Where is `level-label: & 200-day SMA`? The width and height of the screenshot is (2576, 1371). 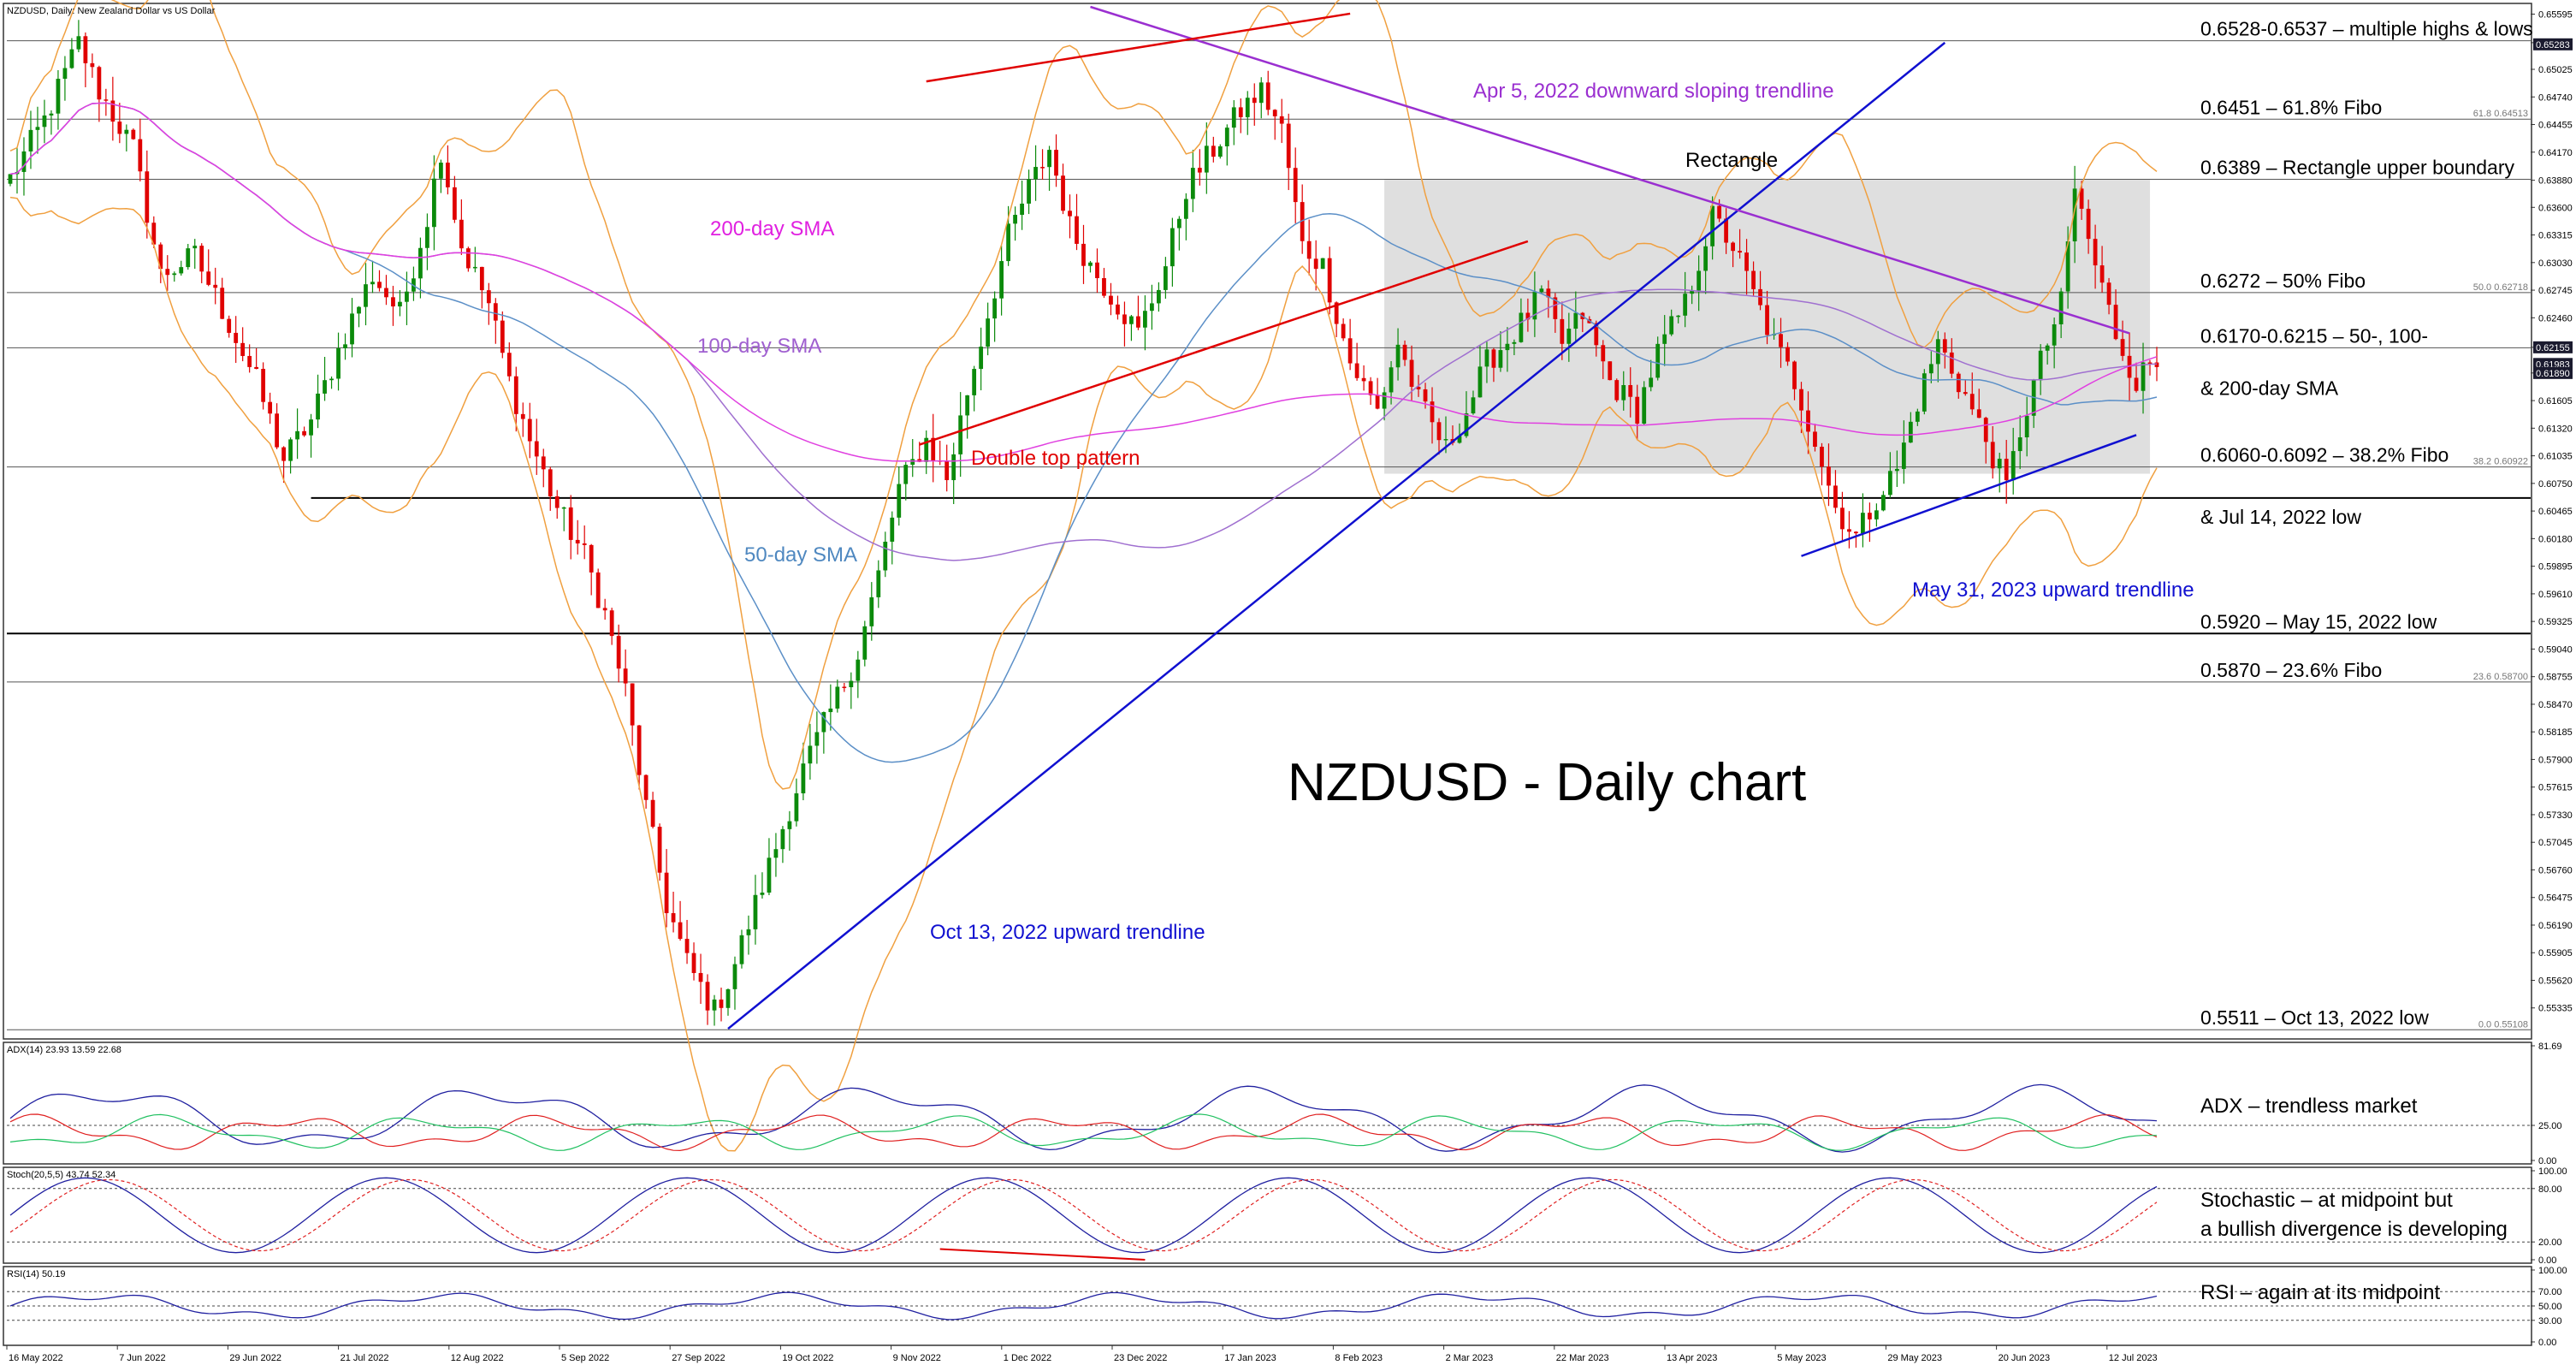
level-label: & 200-day SMA is located at coordinates (2269, 388).